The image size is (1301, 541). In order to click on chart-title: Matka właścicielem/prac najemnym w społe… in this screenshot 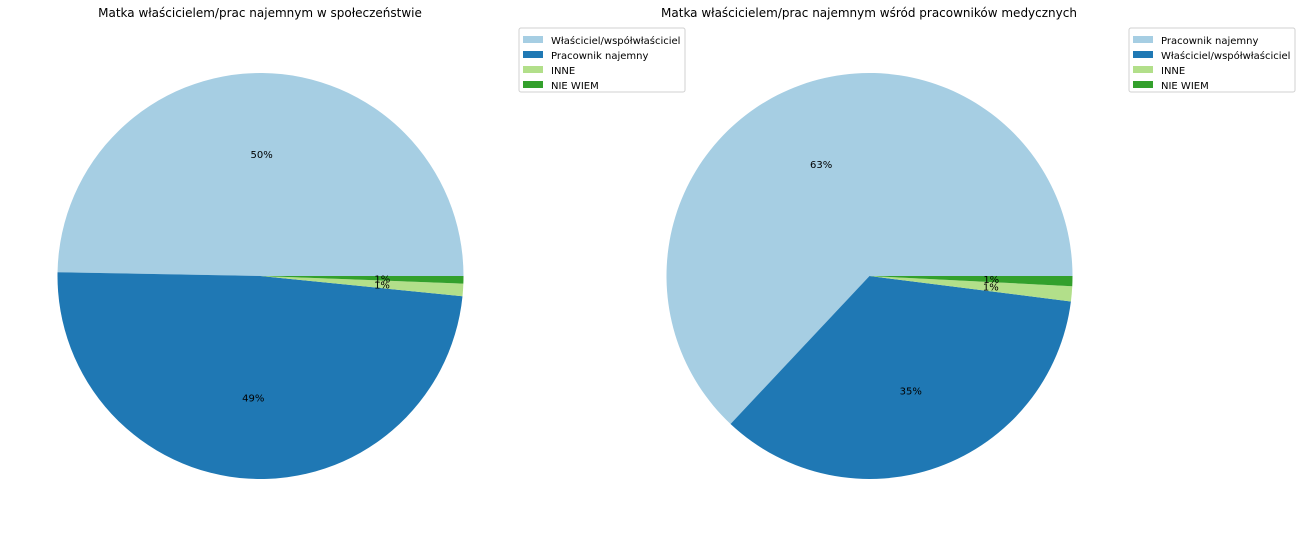, I will do `click(260, 13)`.